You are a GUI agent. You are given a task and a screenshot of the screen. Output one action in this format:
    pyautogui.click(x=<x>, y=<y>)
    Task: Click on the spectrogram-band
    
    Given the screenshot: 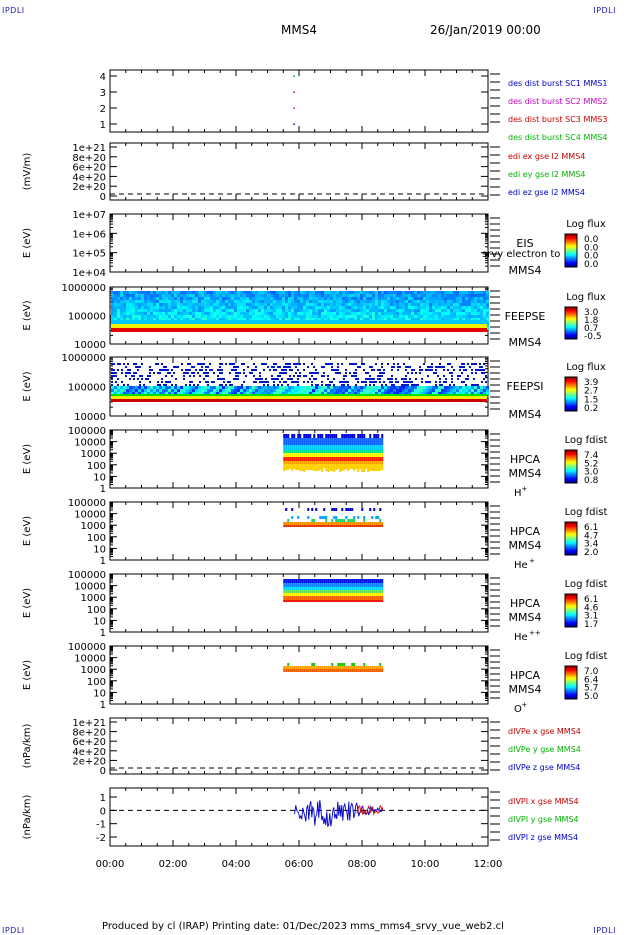 What is the action you would take?
    pyautogui.click(x=299, y=397)
    